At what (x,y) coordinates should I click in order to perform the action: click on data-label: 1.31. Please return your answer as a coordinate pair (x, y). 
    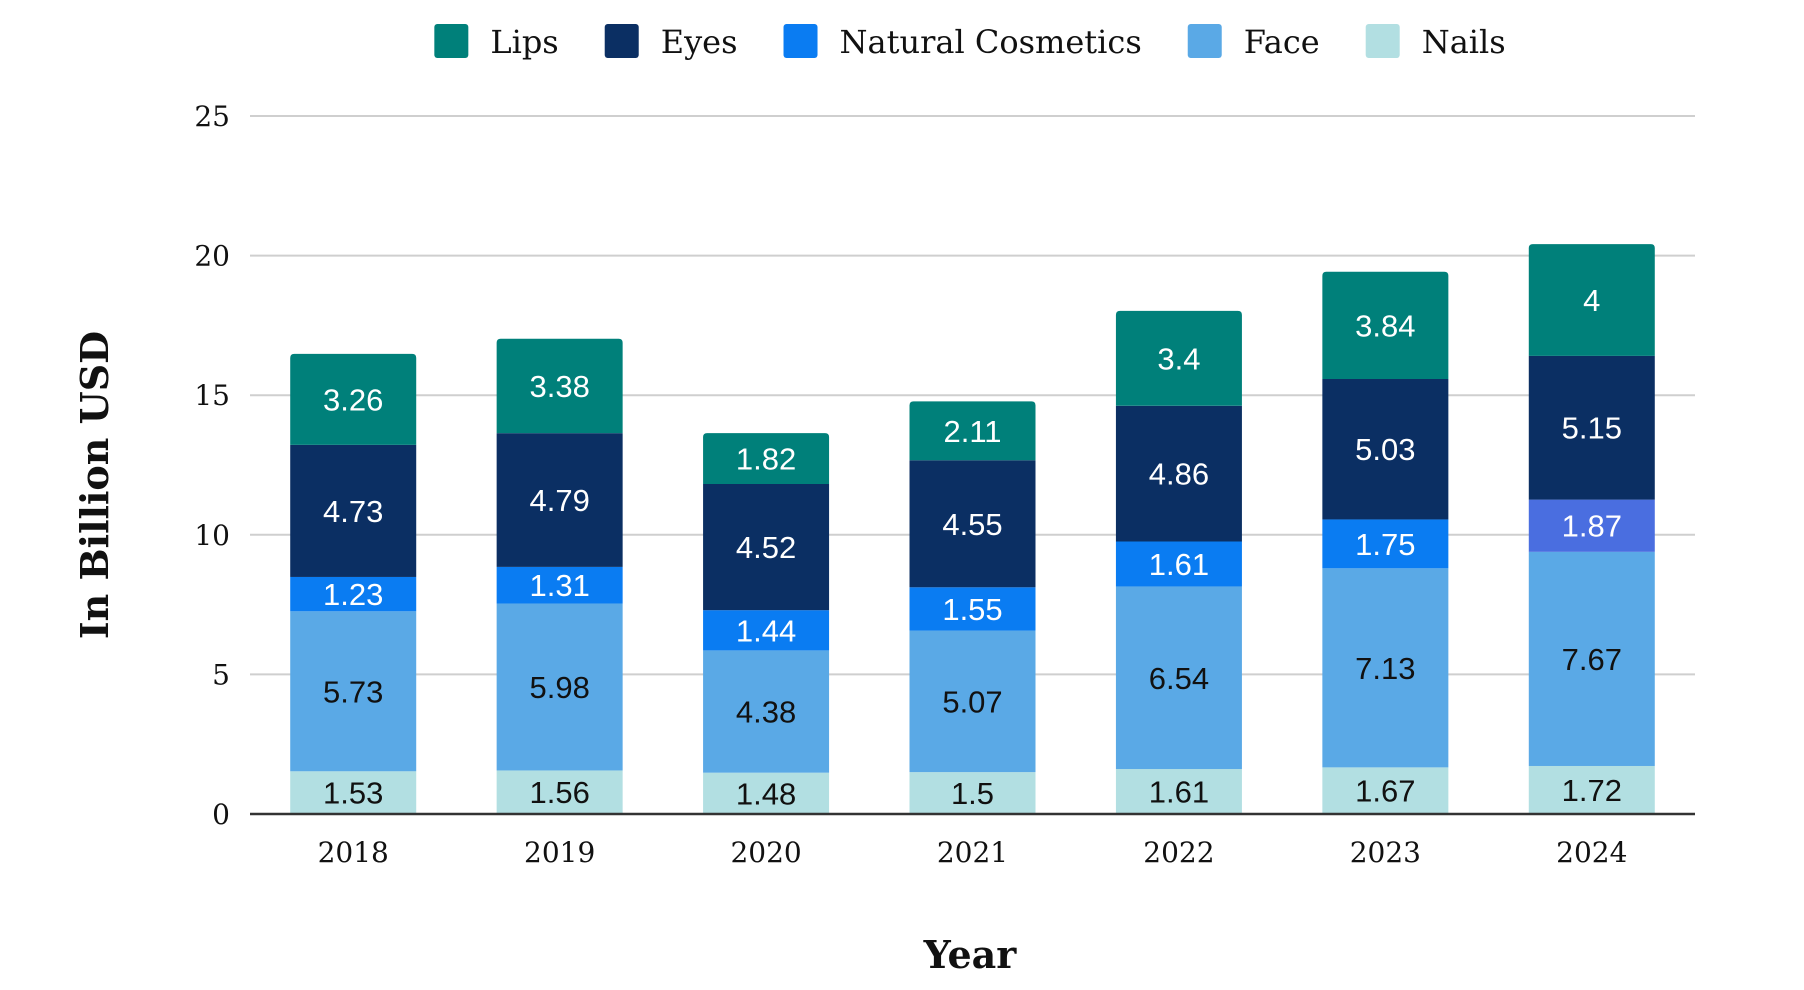
    Looking at the image, I should click on (559, 585).